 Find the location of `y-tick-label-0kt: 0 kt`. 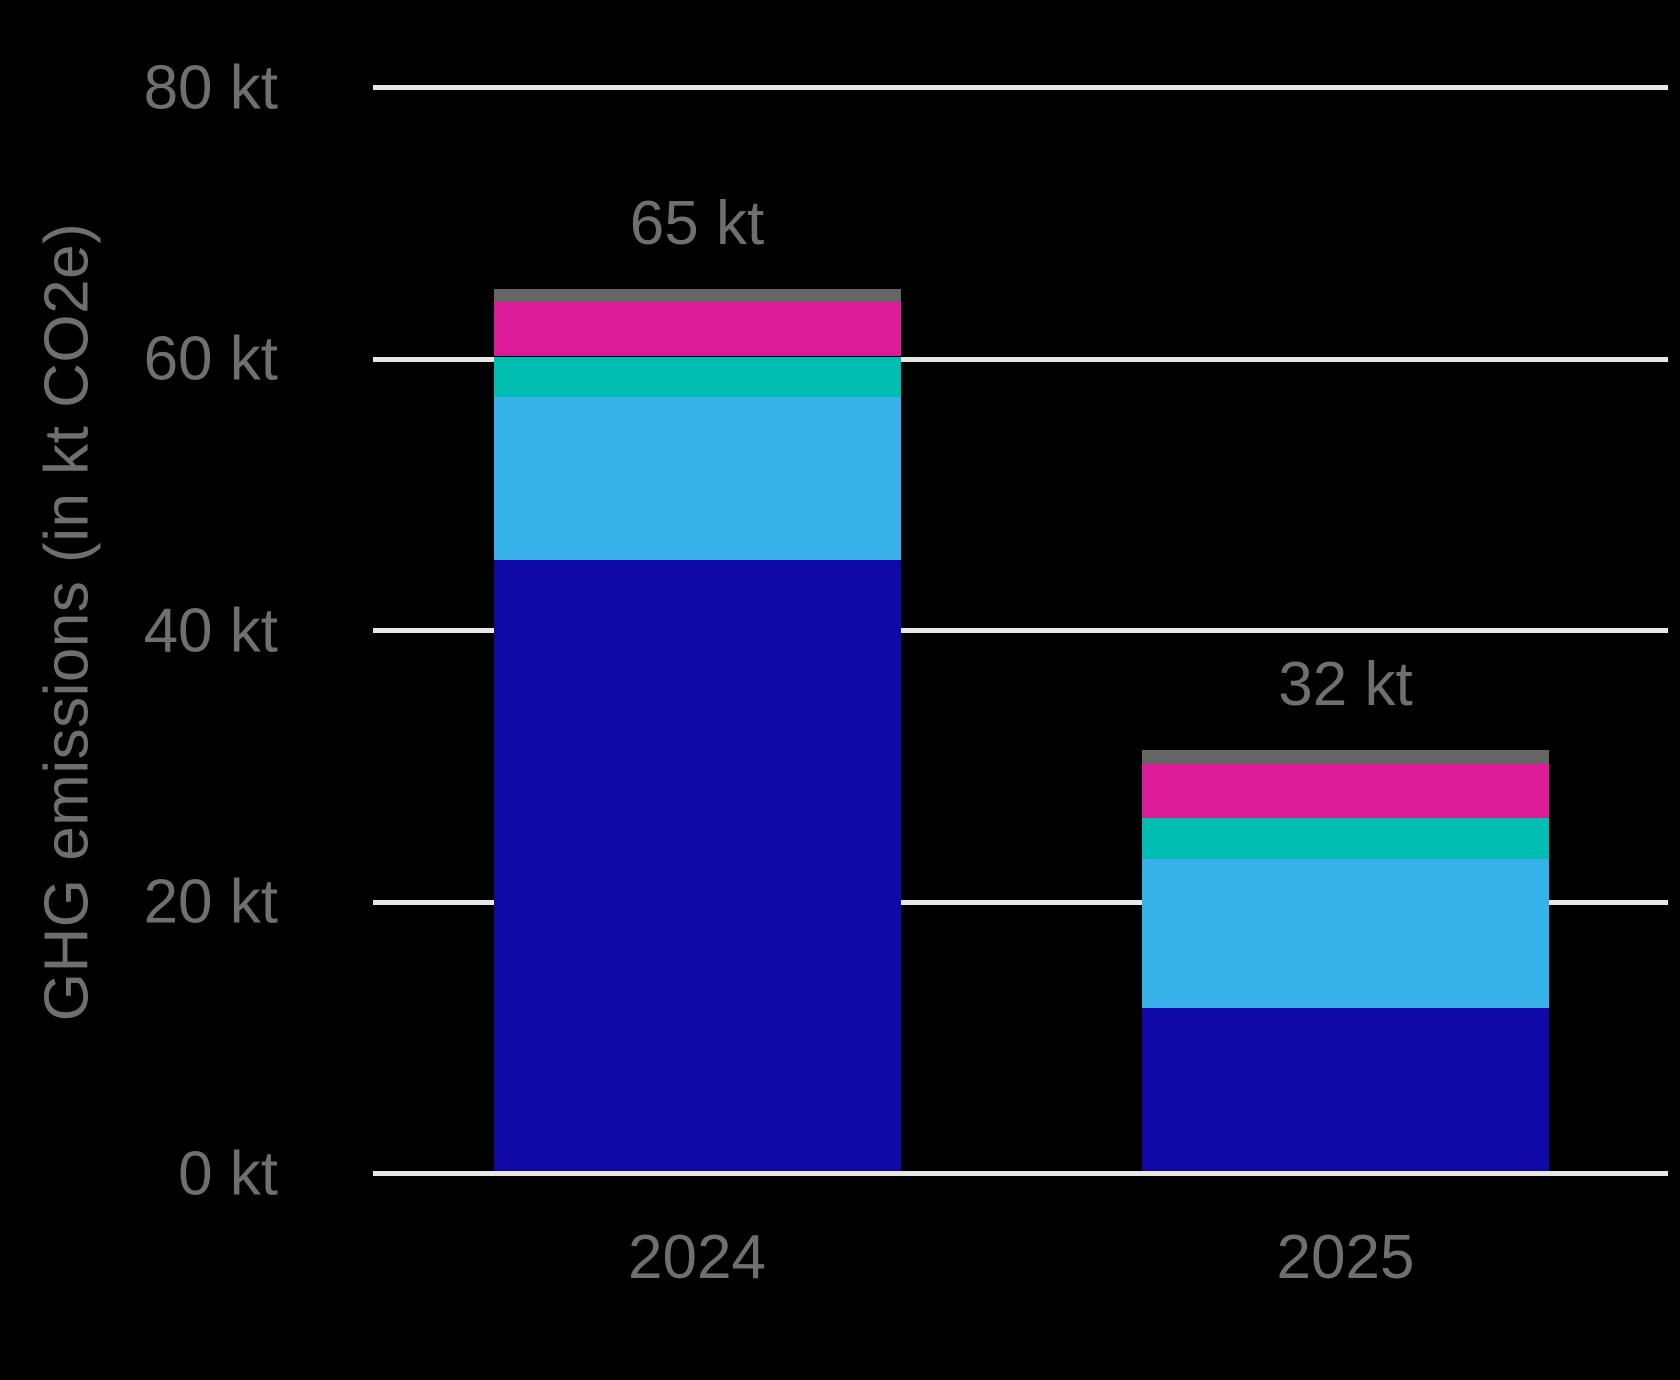

y-tick-label-0kt: 0 kt is located at coordinates (228, 1173).